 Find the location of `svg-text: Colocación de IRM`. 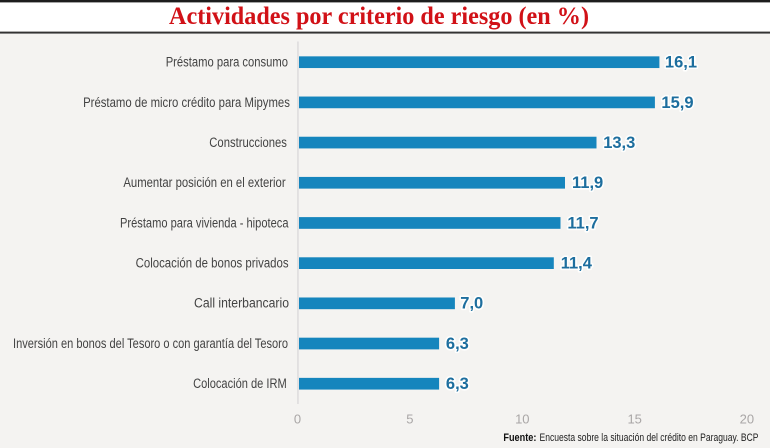

svg-text: Colocación de IRM is located at coordinates (240, 383).